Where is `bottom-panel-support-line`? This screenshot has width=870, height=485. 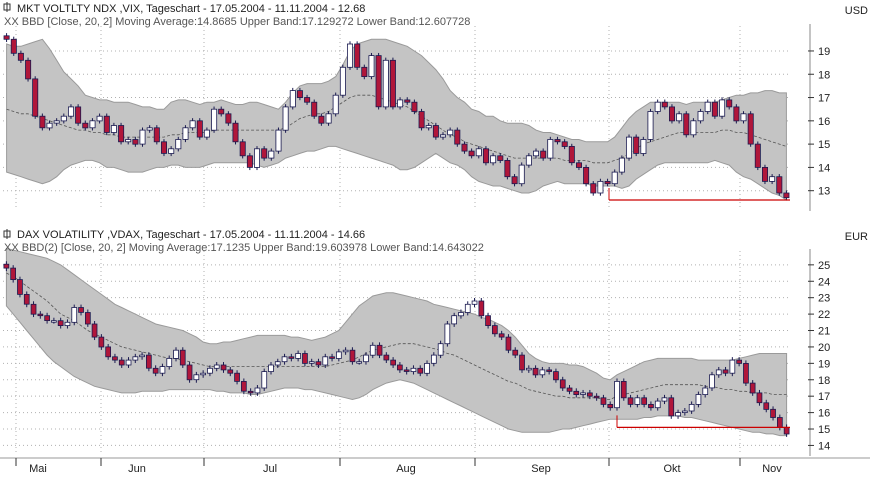 bottom-panel-support-line is located at coordinates (703, 421).